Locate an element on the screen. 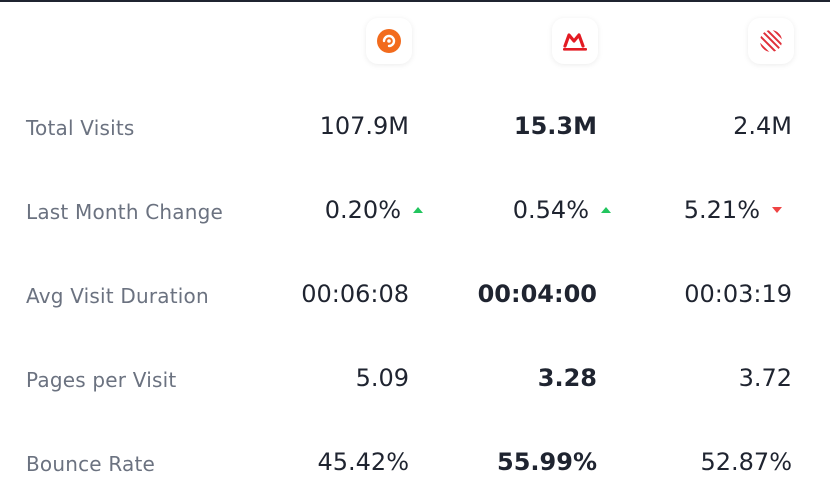 The height and width of the screenshot is (496, 830). metric-label: Last Month Change is located at coordinates (125, 212).